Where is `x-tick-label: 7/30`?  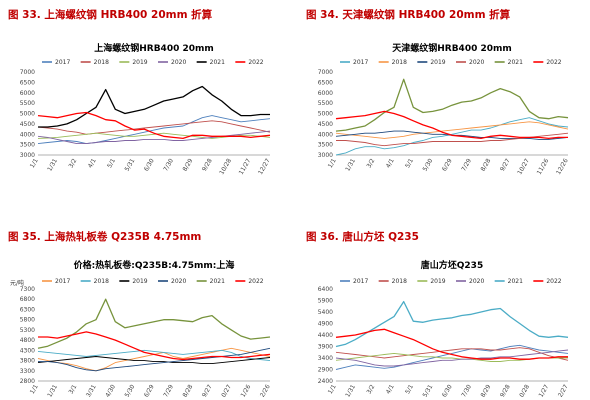
x-tick-label: 7/30 is located at coordinates (168, 164).